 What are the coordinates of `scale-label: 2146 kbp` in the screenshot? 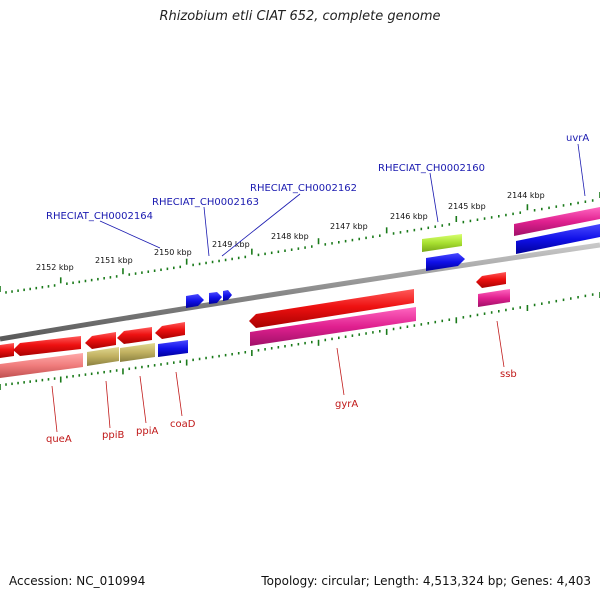 It's located at (409, 216).